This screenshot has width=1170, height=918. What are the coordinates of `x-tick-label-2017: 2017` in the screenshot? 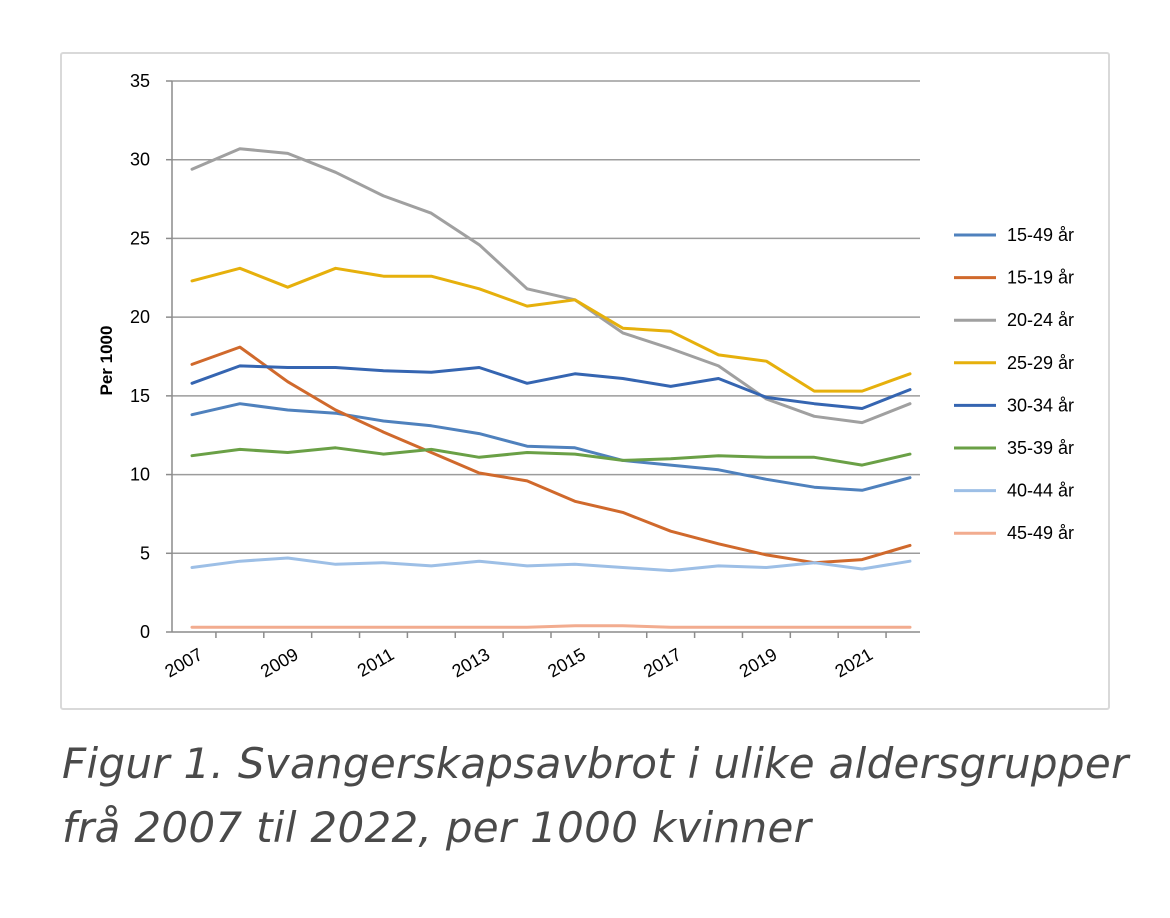 It's located at (662, 662).